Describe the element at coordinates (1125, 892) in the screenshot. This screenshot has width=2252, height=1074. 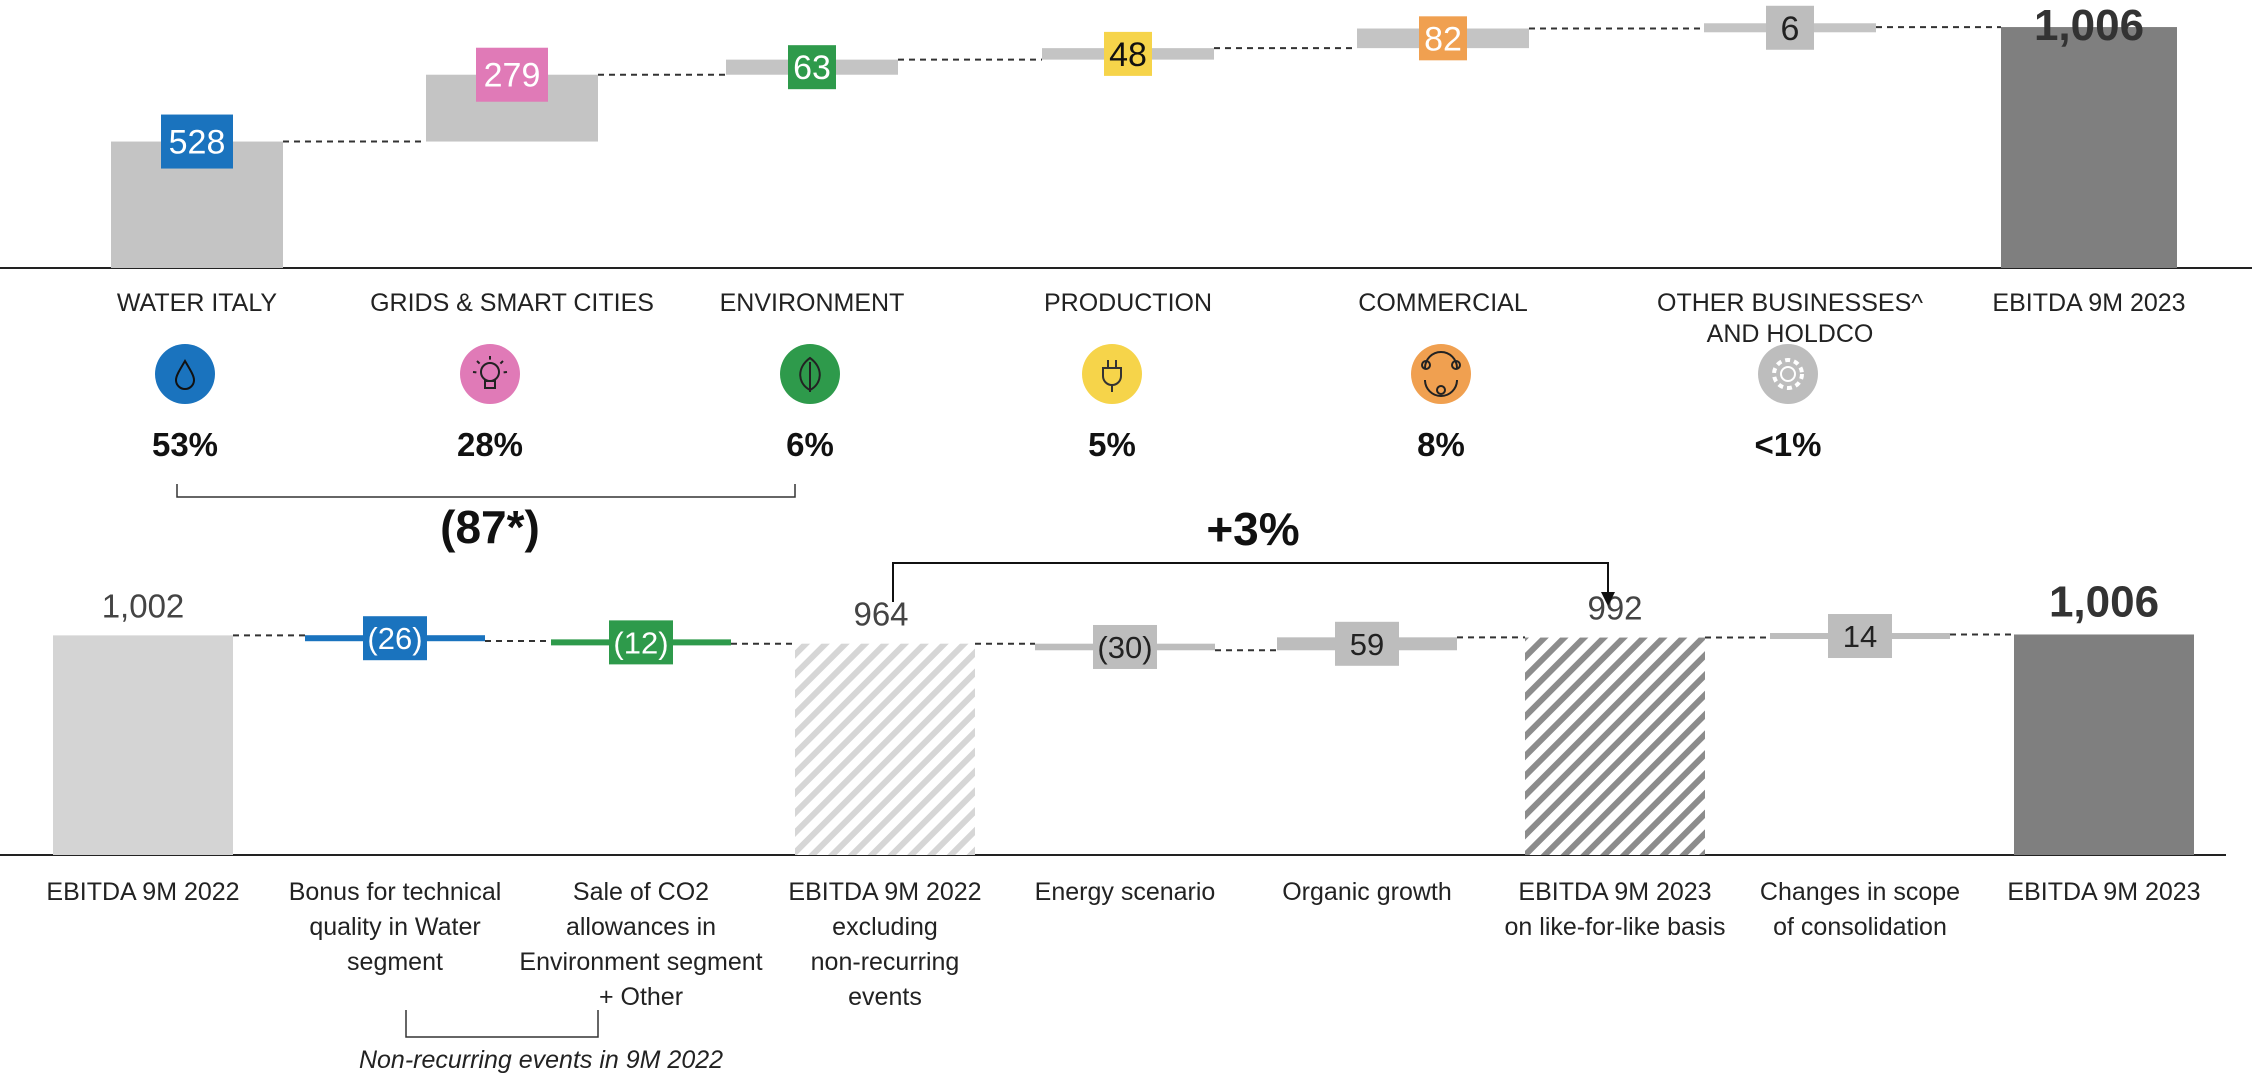
I see `bottom-category-label-5: Energy scenario` at that location.